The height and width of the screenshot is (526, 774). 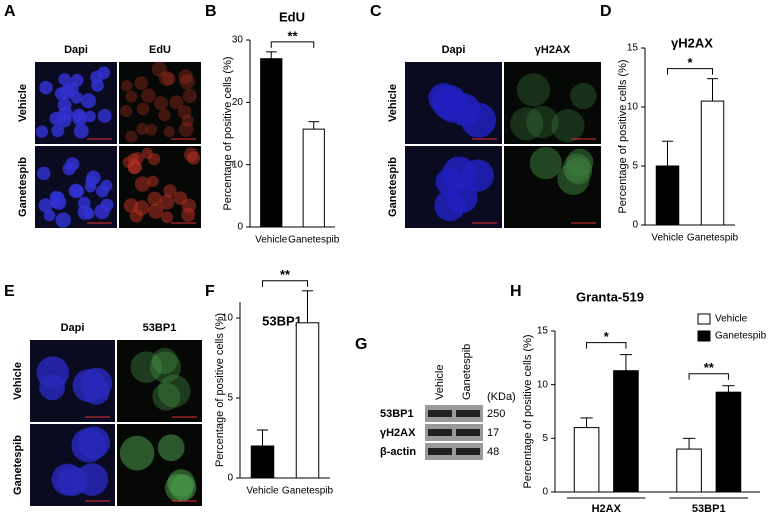 What do you see at coordinates (501, 397) in the screenshot?
I see `blot-unit: (KDa)` at bounding box center [501, 397].